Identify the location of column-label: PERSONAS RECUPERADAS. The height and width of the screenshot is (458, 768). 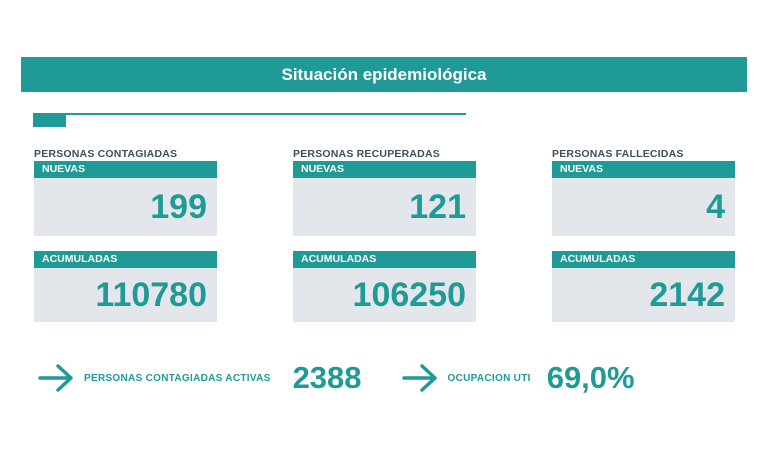
(366, 154).